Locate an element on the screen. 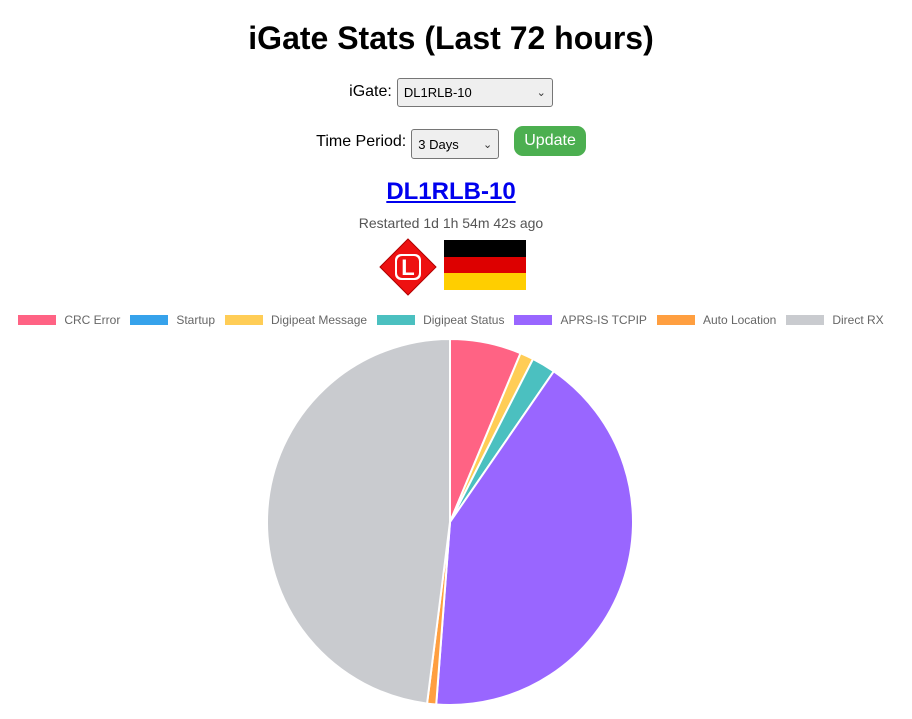  germany-flag-icon is located at coordinates (485, 265).